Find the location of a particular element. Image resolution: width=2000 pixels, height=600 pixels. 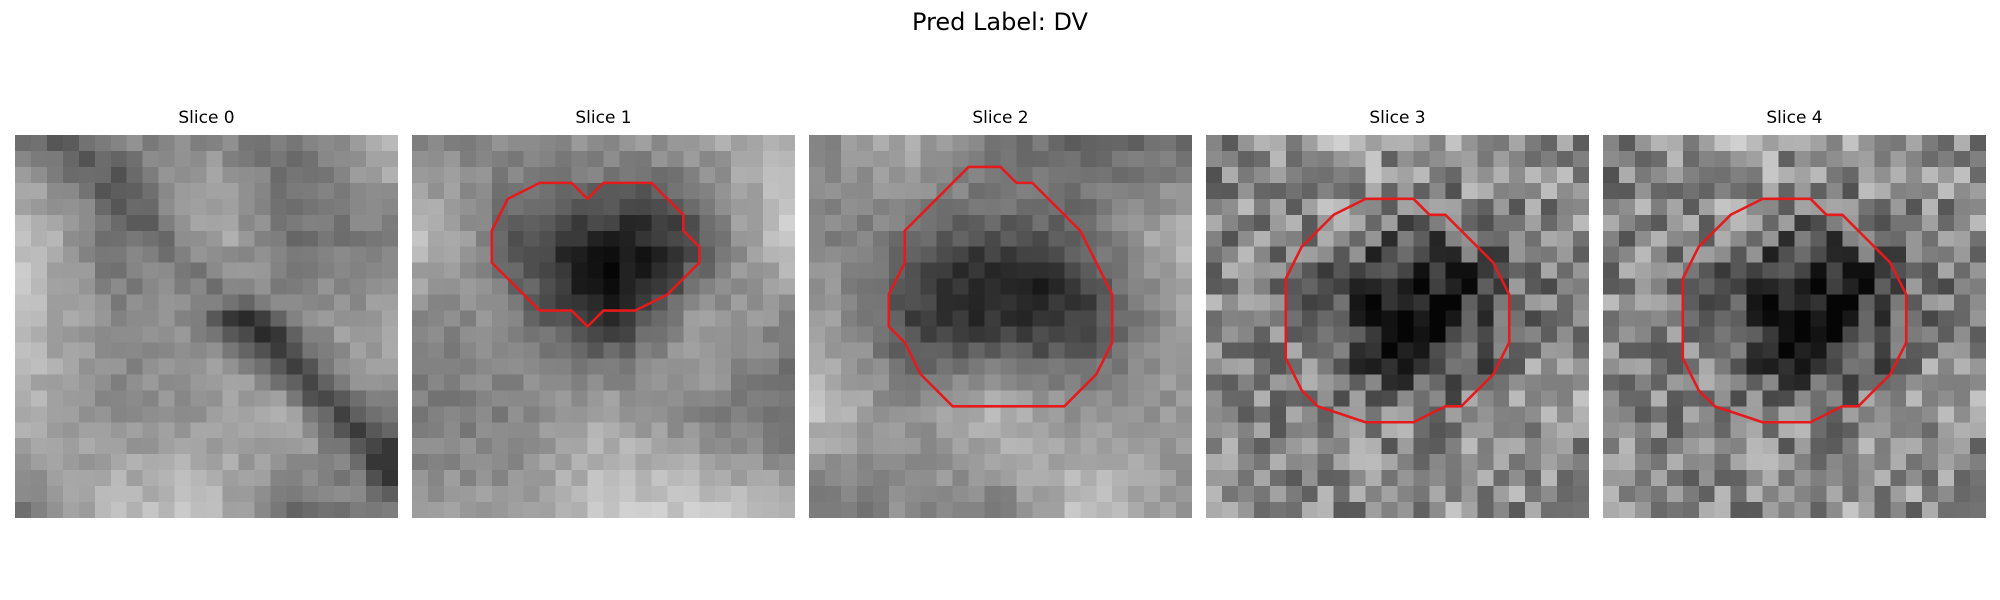

slice-title: Slice 3 is located at coordinates (1397, 118).